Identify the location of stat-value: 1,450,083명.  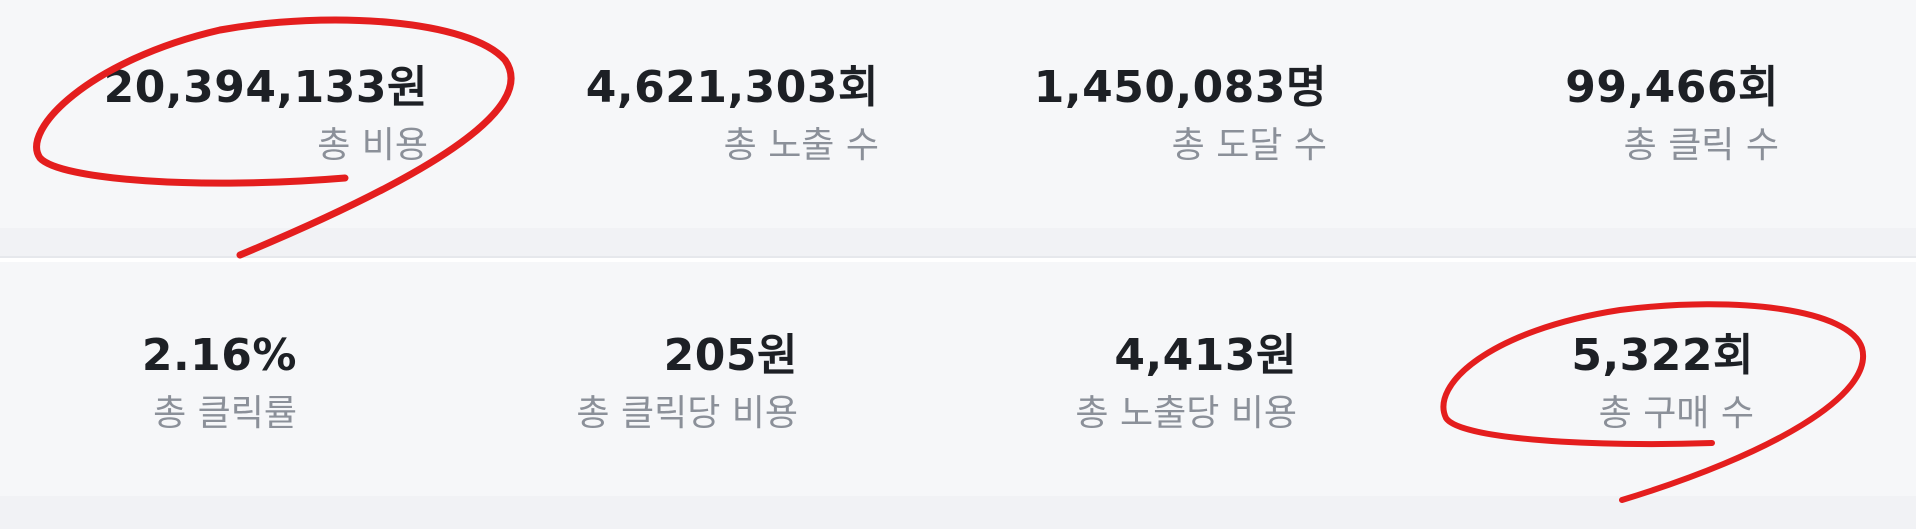
(1180, 87).